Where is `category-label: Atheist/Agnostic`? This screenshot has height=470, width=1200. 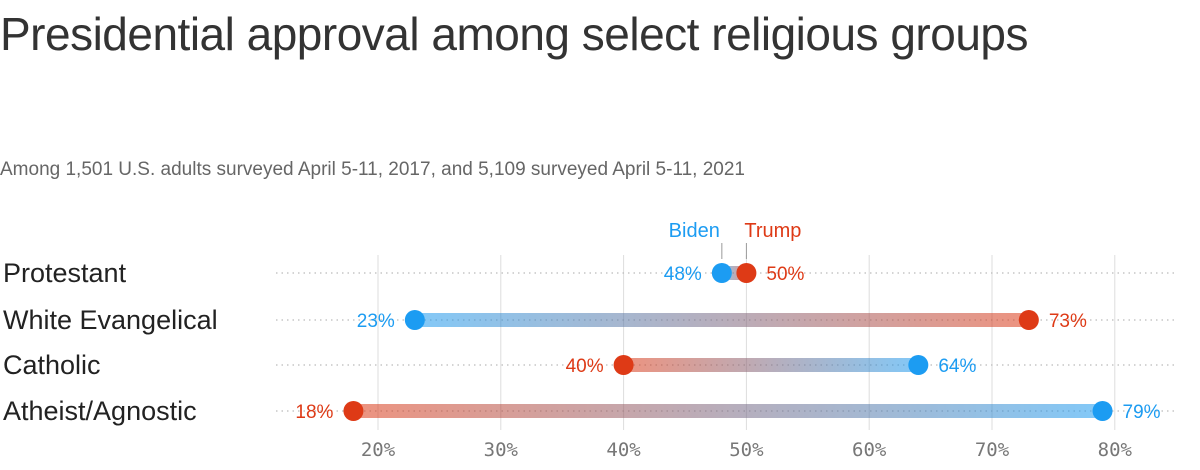
category-label: Atheist/Agnostic is located at coordinates (100, 411).